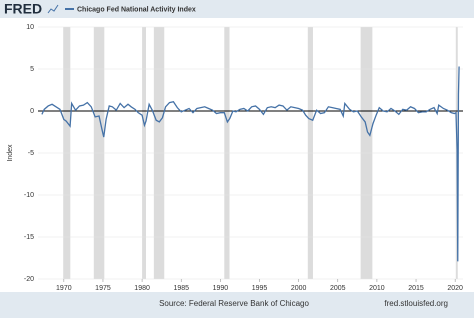 The height and width of the screenshot is (323, 474). Describe the element at coordinates (377, 288) in the screenshot. I see `x-tick-label: 2010` at that location.